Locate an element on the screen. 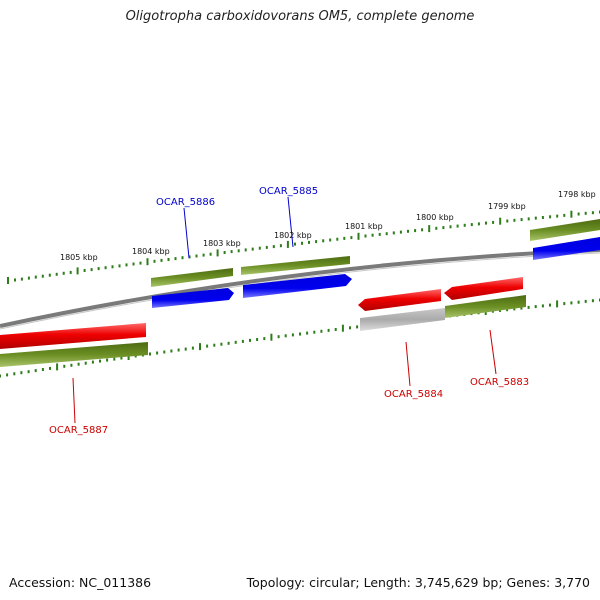 The image size is (600, 600). gene-label-OCAR_5886: OCAR_5886 is located at coordinates (185, 202).